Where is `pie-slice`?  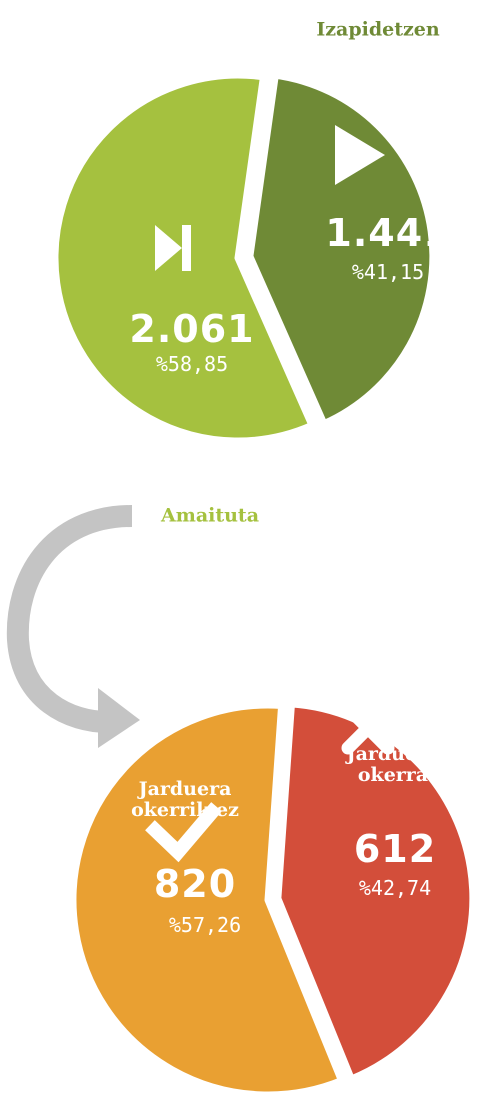
pie-slice is located at coordinates (341, 249).